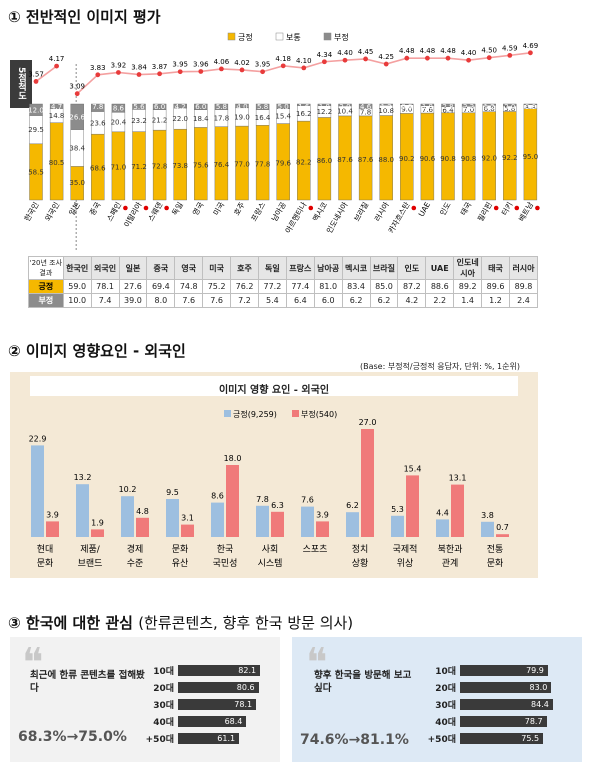  What do you see at coordinates (405, 563) in the screenshot?
I see `x-tick-label: 위상` at bounding box center [405, 563].